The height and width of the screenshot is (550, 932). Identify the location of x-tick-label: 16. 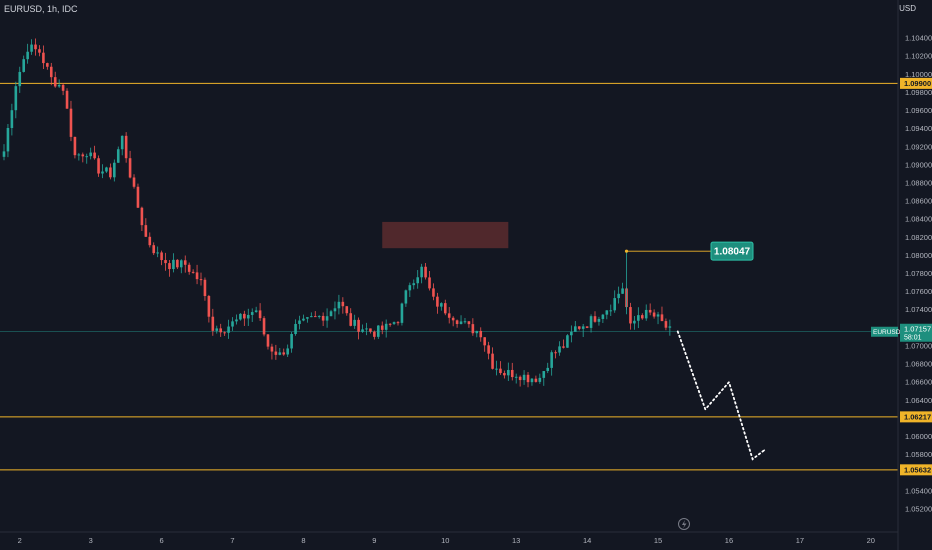
(729, 540).